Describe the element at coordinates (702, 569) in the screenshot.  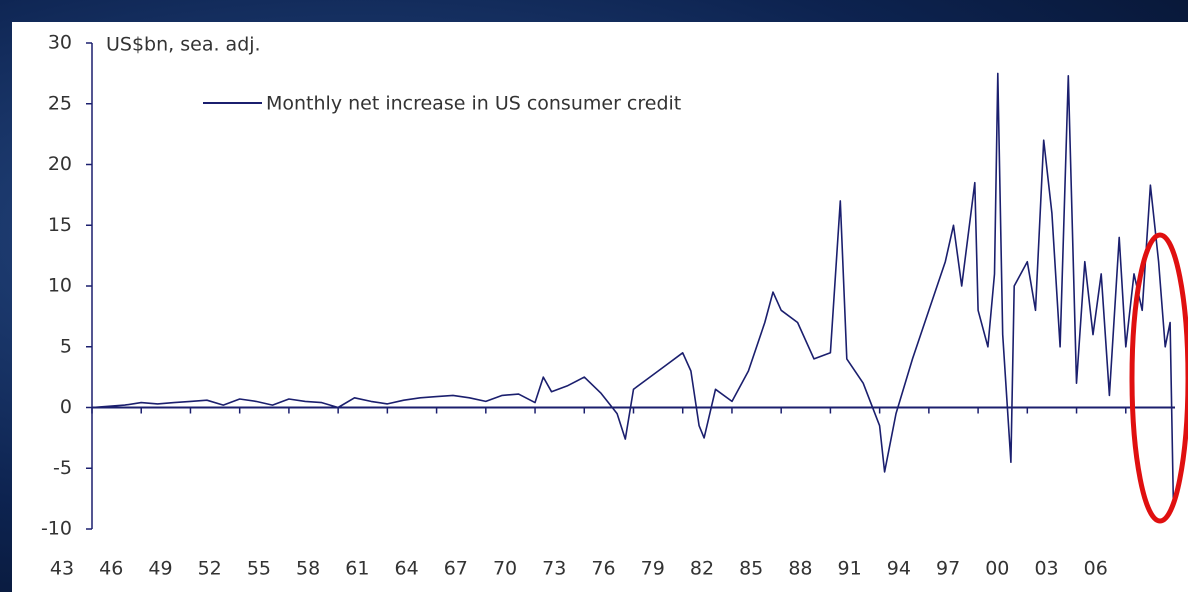
I see `x-tick-label: 82` at that location.